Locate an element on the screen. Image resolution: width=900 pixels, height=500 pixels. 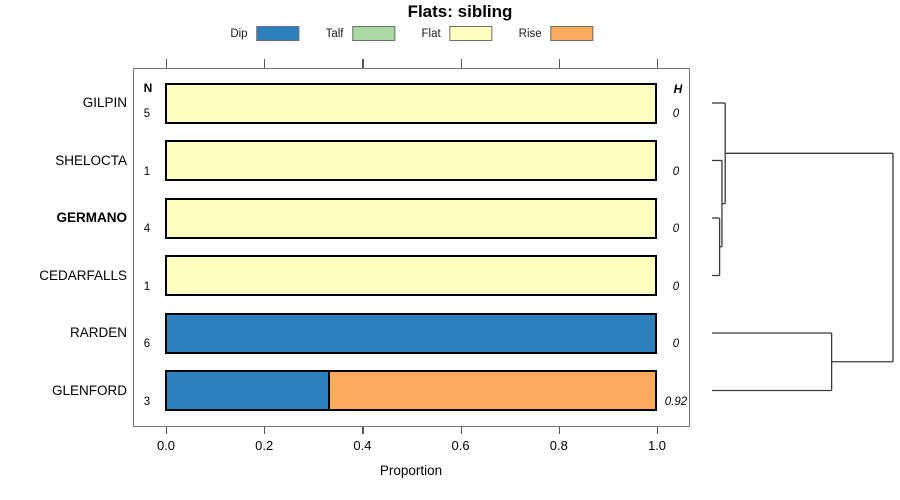
row-label-gilpin: GILPIN is located at coordinates (104, 102).